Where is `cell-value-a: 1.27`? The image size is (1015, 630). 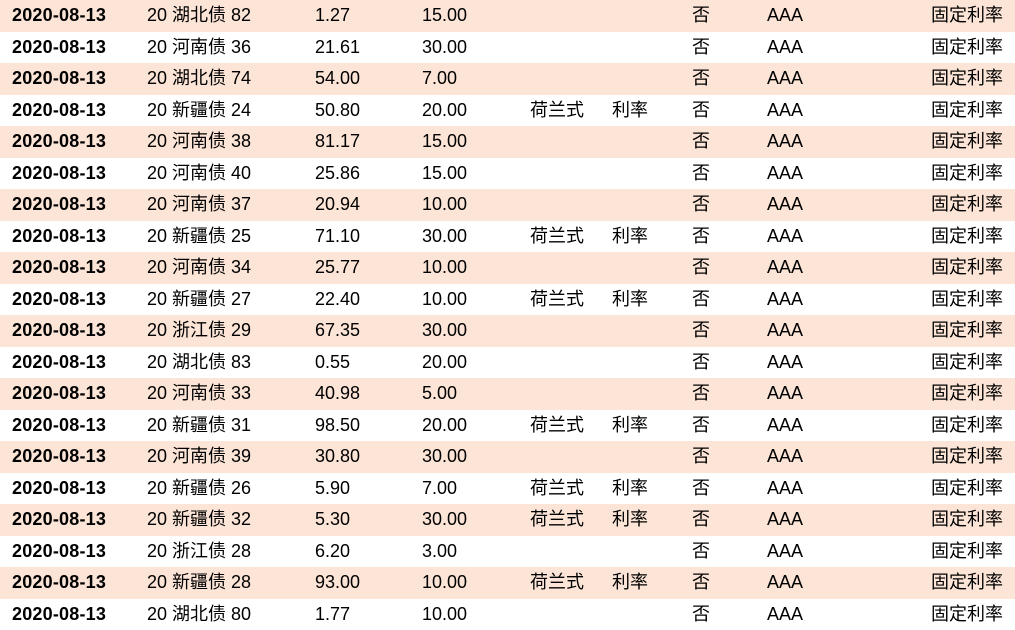 cell-value-a: 1.27 is located at coordinates (333, 15).